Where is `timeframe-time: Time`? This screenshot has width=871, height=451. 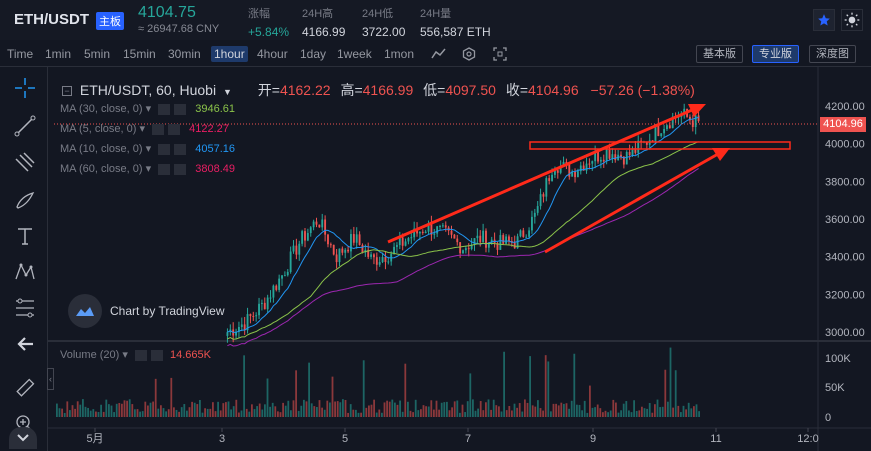
timeframe-time: Time is located at coordinates (20, 54).